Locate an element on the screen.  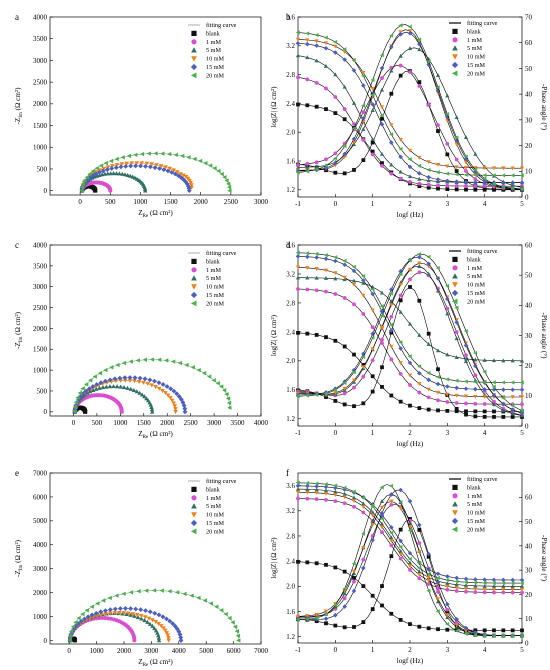
y-tick-label: 1.2 is located at coordinates (290, 637).